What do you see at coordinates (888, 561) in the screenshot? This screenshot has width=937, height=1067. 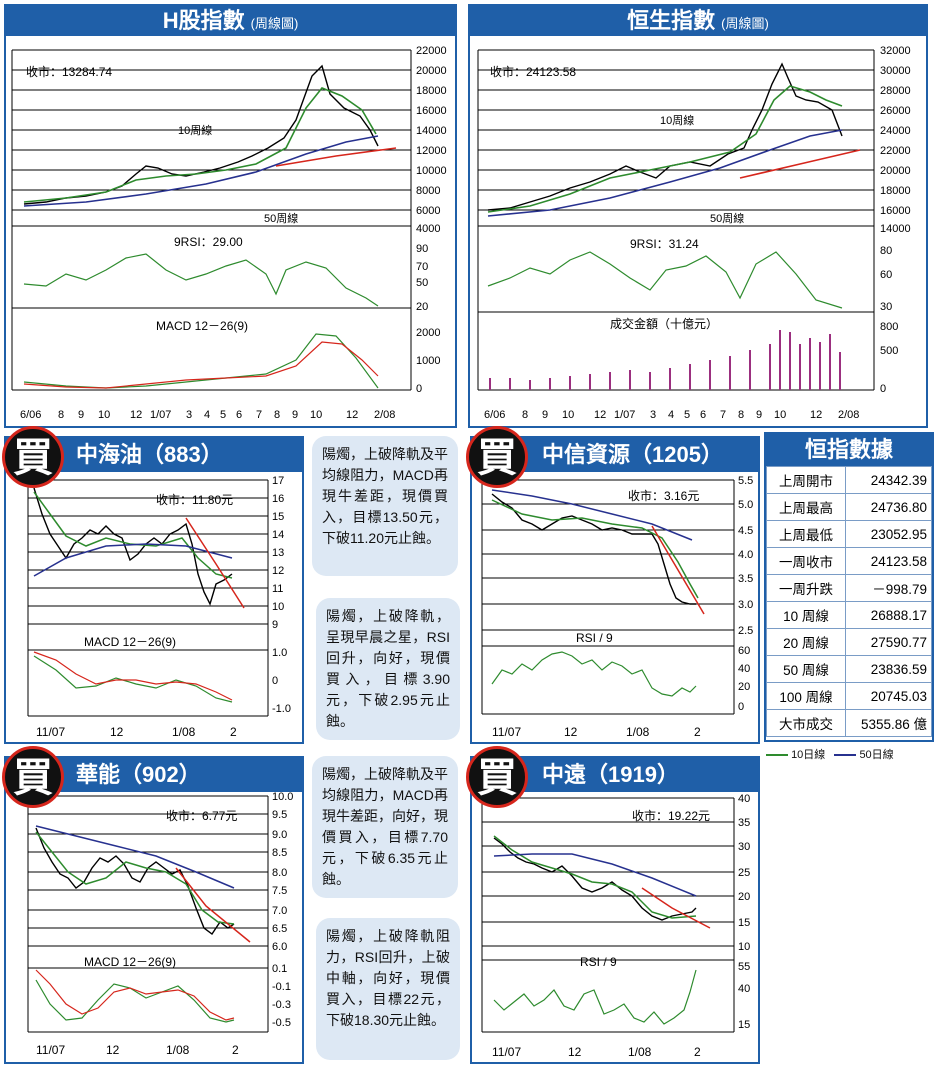 I see `table-value: 24123.58` at bounding box center [888, 561].